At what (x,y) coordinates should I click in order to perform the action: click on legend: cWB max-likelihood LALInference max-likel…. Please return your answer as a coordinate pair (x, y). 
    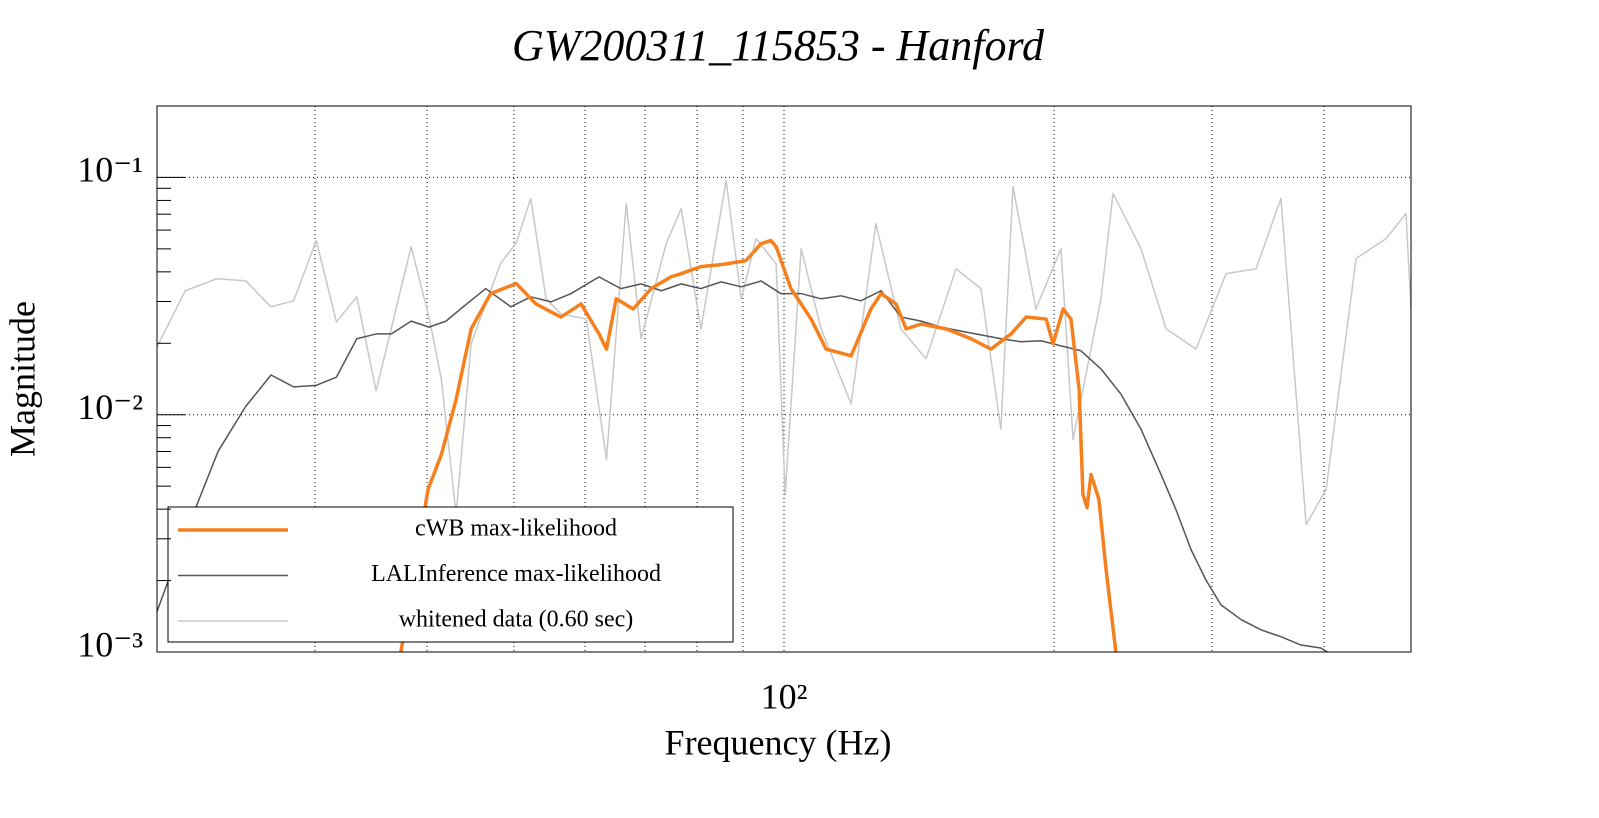
    Looking at the image, I should click on (450, 574).